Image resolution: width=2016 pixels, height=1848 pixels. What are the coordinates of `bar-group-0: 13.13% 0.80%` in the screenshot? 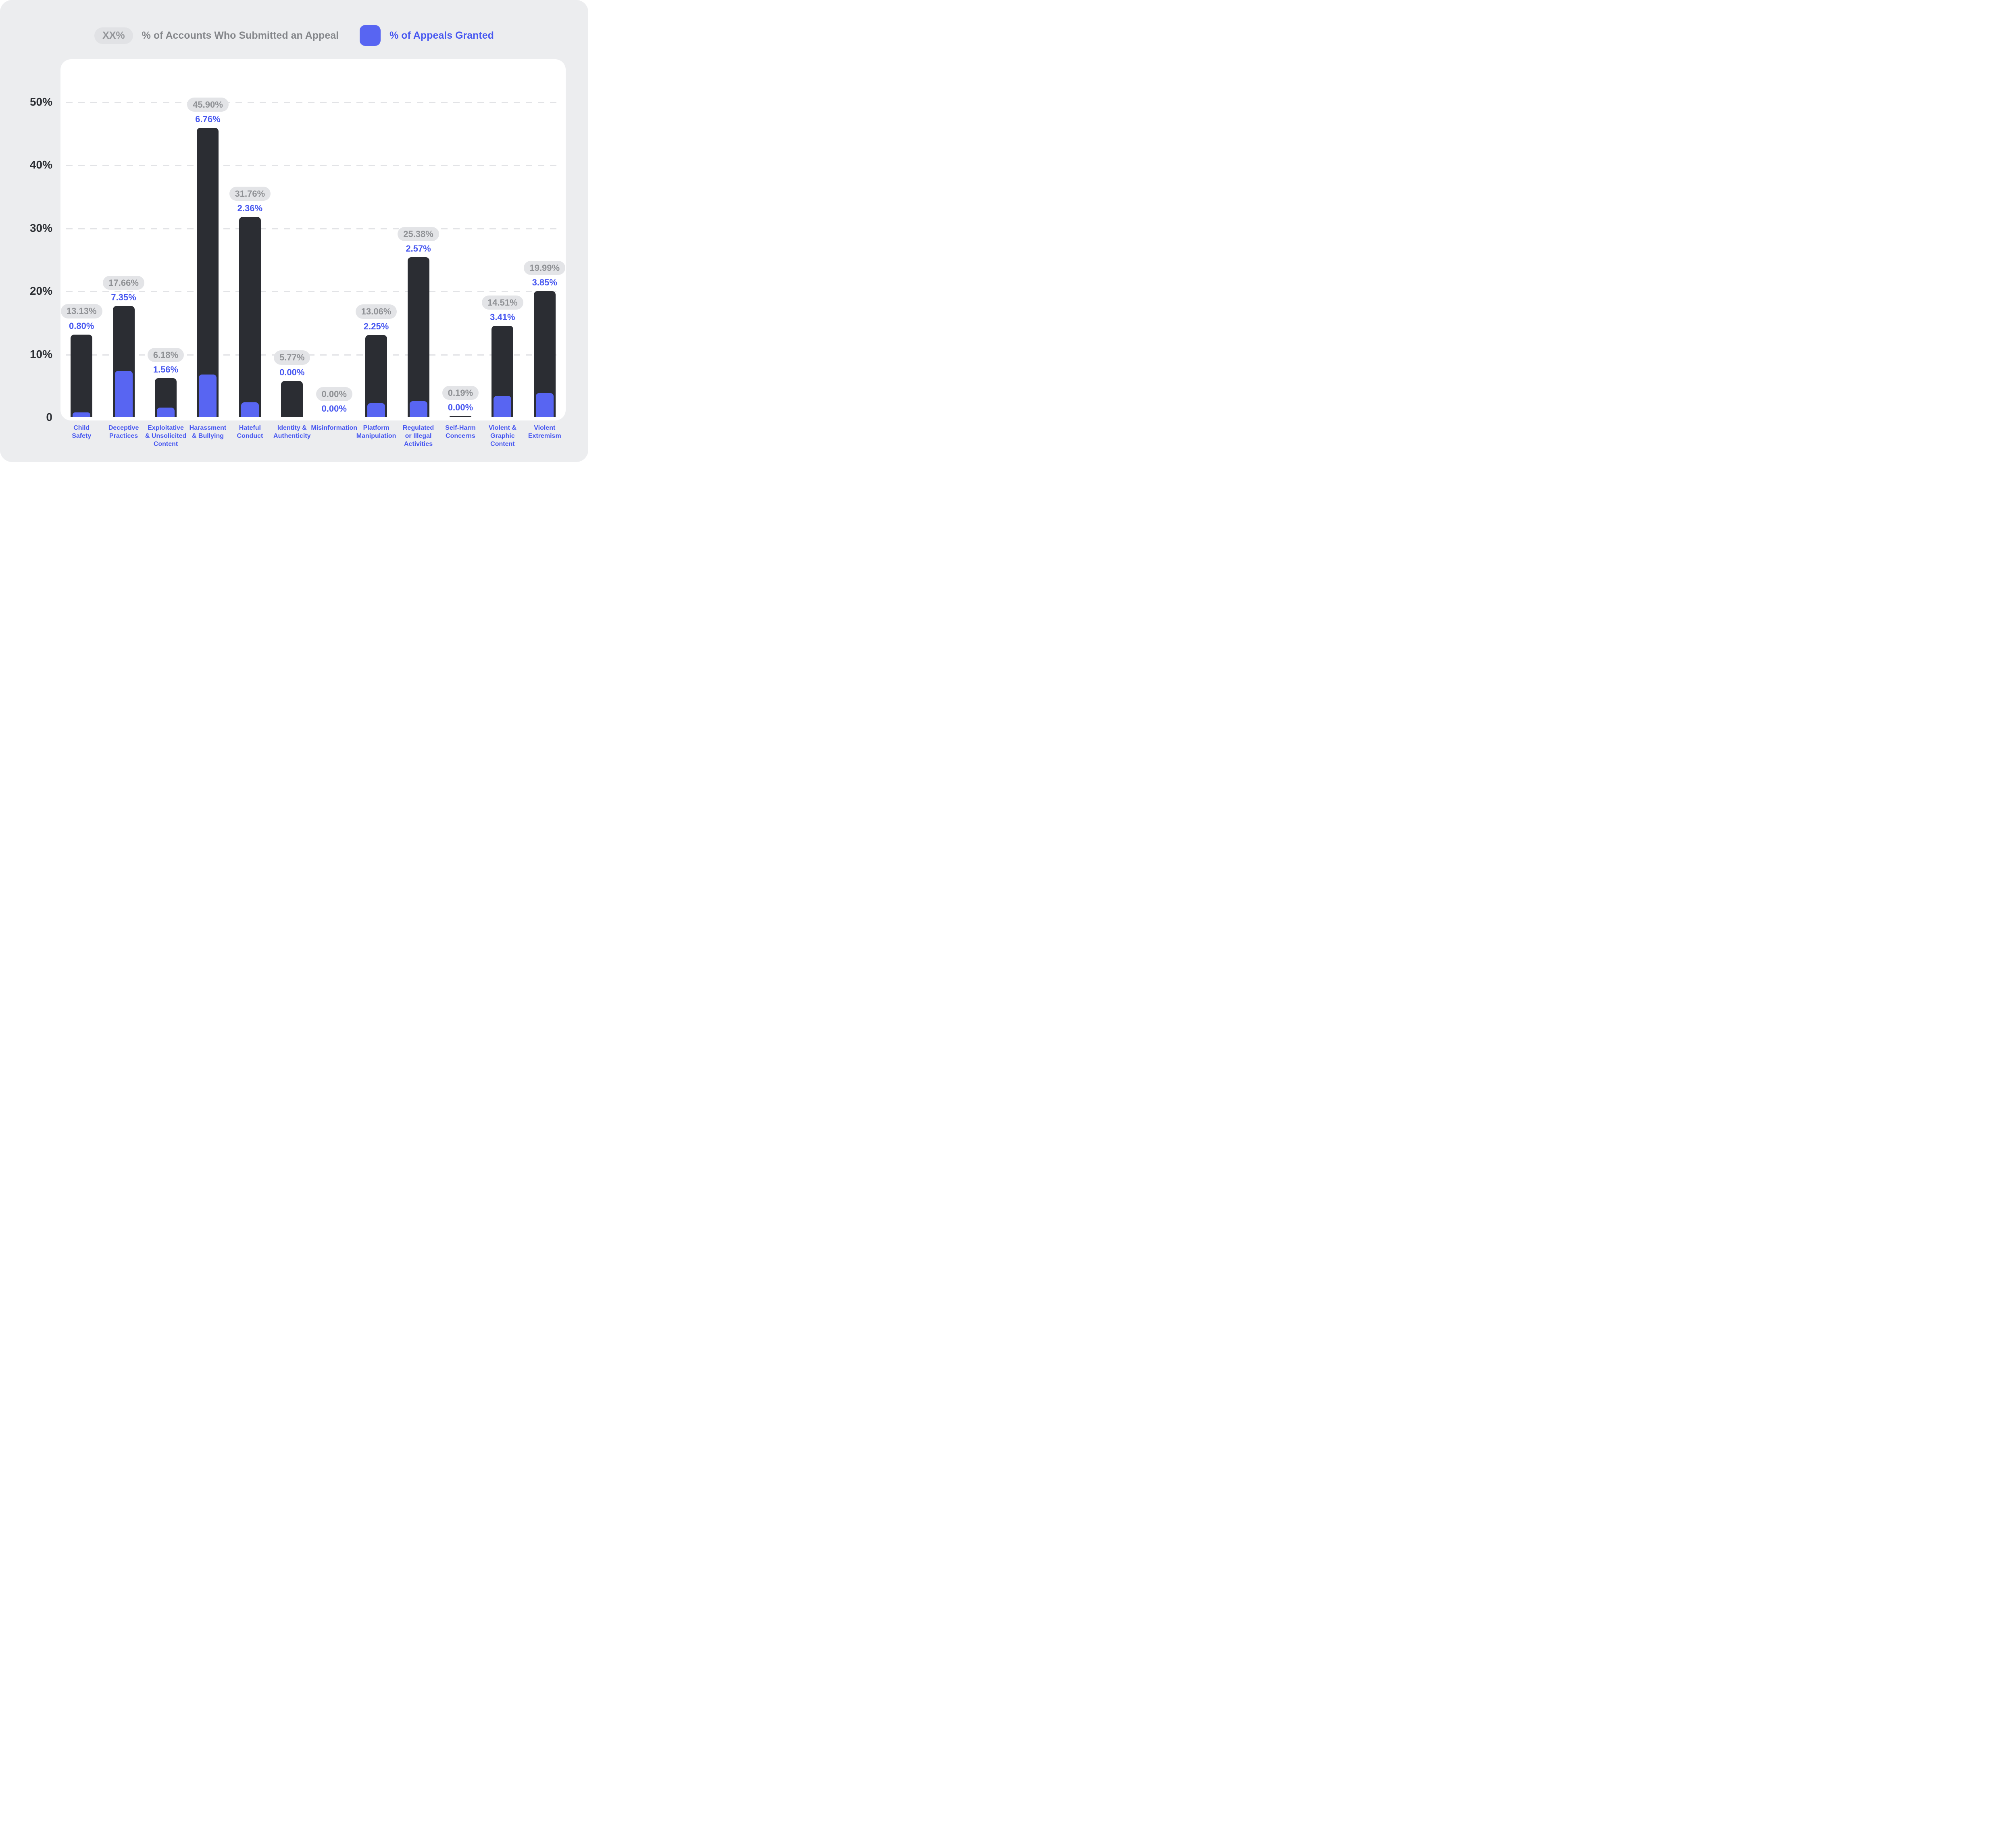 It's located at (81, 259).